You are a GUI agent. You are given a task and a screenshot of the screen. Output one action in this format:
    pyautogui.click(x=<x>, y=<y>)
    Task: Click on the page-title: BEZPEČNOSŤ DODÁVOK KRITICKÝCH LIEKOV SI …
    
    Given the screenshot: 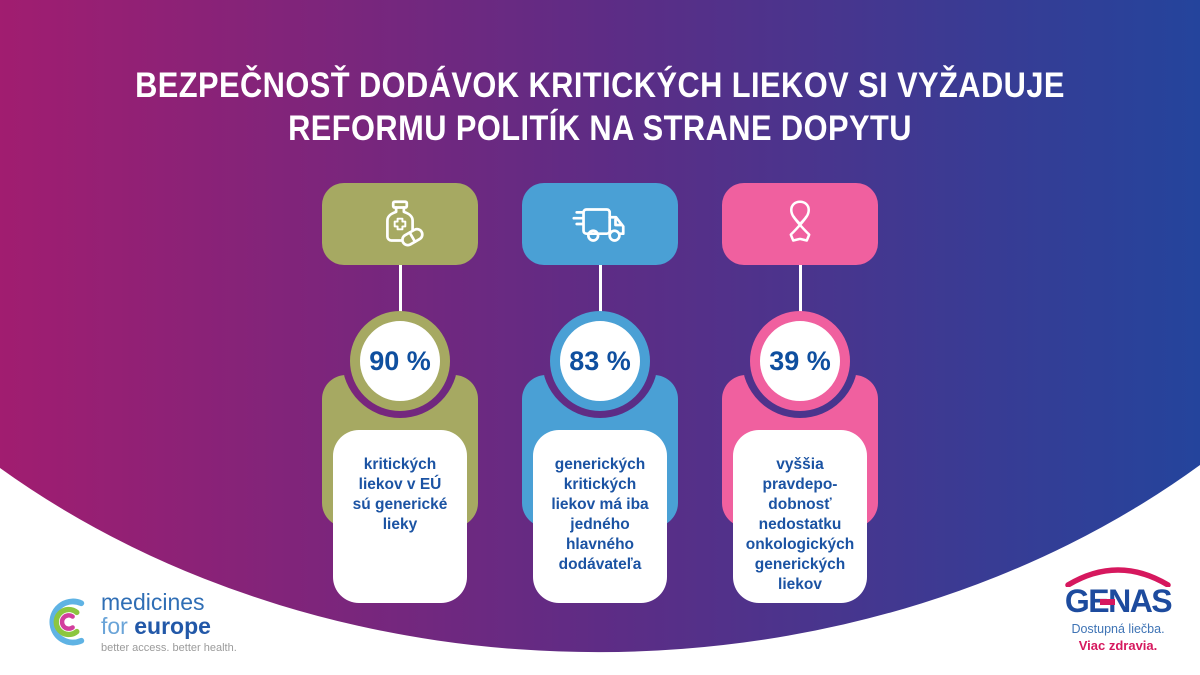 What is the action you would take?
    pyautogui.click(x=600, y=107)
    